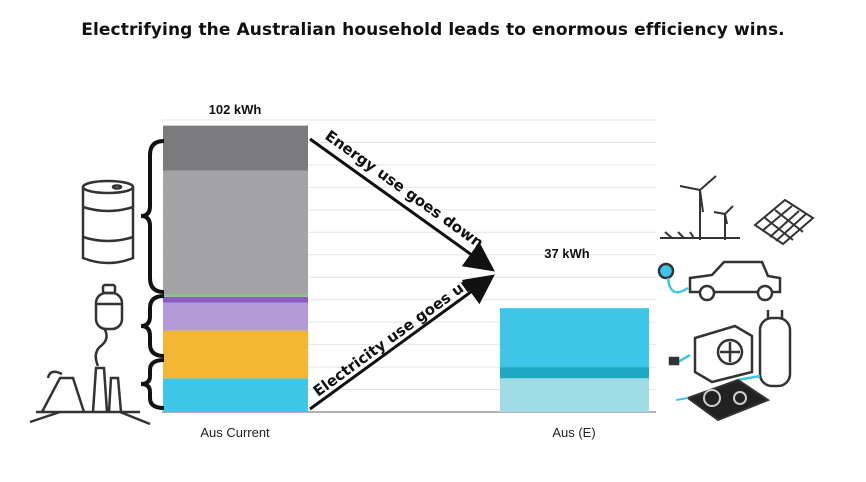 The height and width of the screenshot is (482, 866). Describe the element at coordinates (404, 189) in the screenshot. I see `annotation-energy-down: Energy use goes down` at that location.